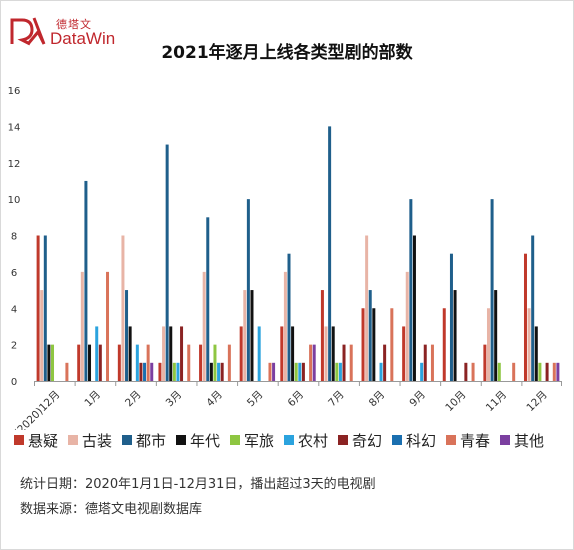 This screenshot has width=574, height=550. I want to click on legend-label: 年代, so click(205, 440).